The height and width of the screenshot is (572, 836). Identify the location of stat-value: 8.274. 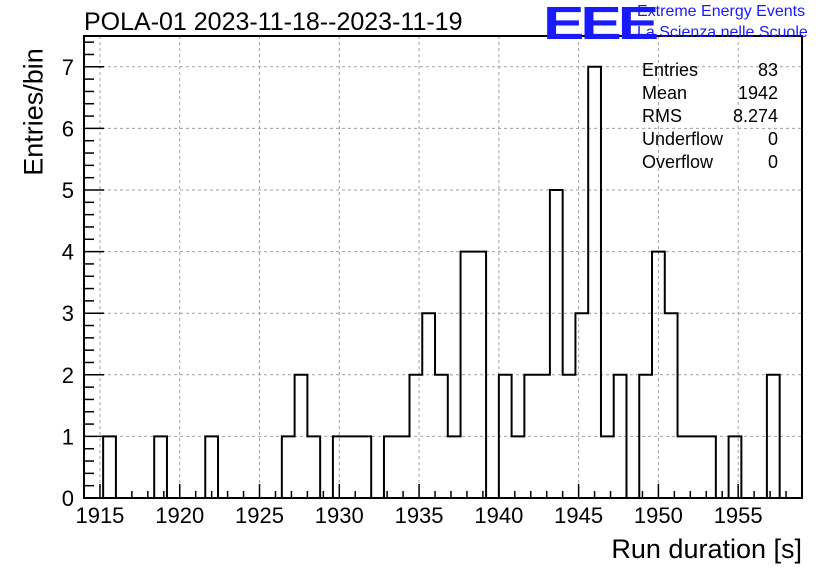
(755, 116).